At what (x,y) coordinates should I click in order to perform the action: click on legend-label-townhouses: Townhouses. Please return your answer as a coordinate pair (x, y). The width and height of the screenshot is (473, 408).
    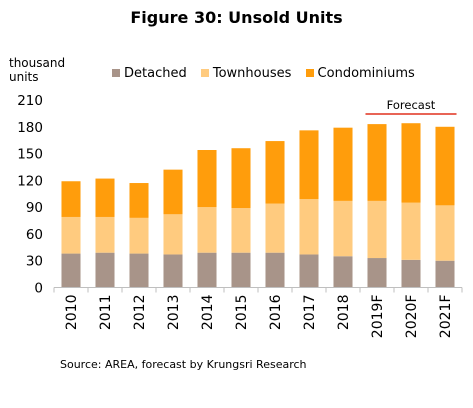
    Looking at the image, I should click on (252, 73).